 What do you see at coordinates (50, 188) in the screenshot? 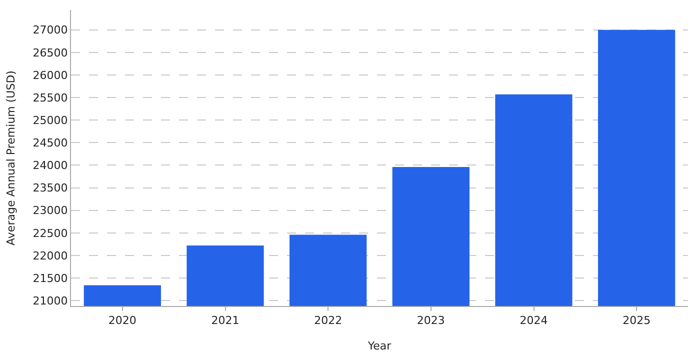
I see `y-tick-label: 23500` at bounding box center [50, 188].